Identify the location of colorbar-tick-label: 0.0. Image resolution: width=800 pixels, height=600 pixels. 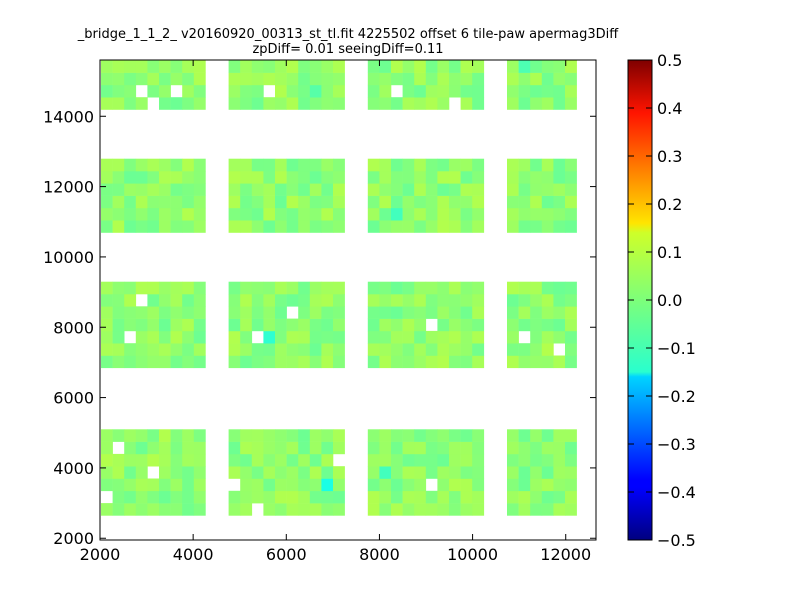
(669, 300).